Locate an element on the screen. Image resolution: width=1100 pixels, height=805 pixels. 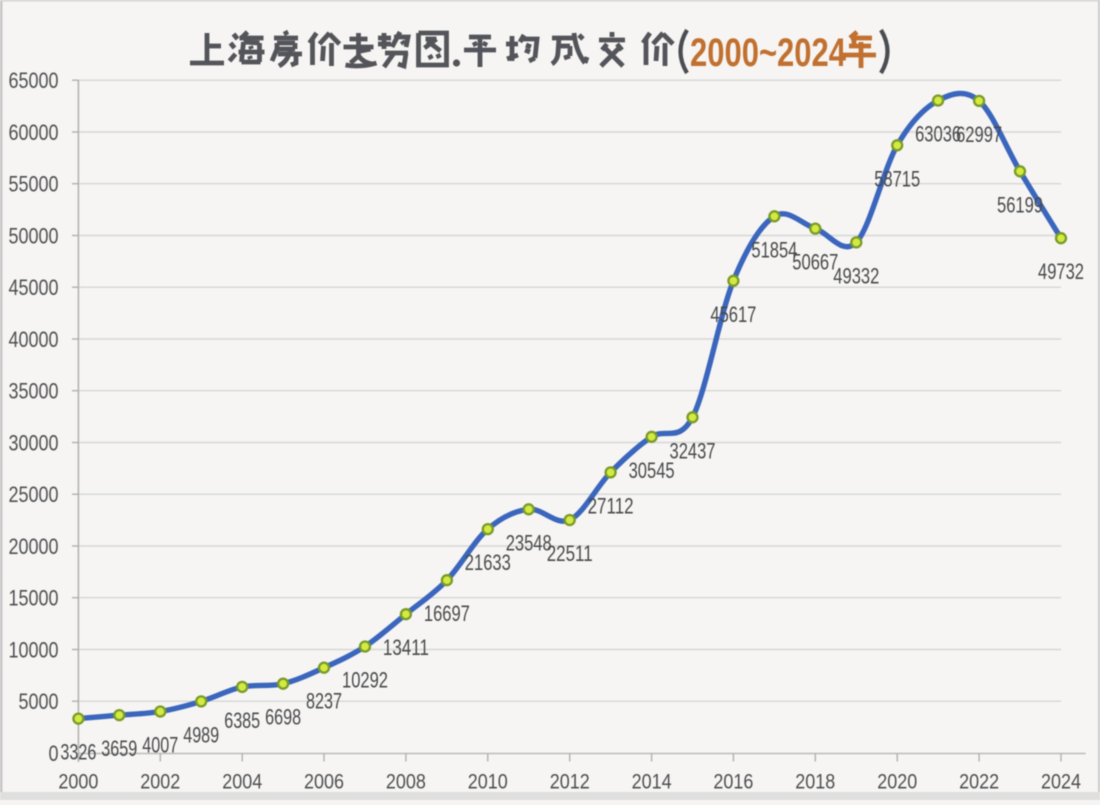
svg-text: 2004 is located at coordinates (242, 782).